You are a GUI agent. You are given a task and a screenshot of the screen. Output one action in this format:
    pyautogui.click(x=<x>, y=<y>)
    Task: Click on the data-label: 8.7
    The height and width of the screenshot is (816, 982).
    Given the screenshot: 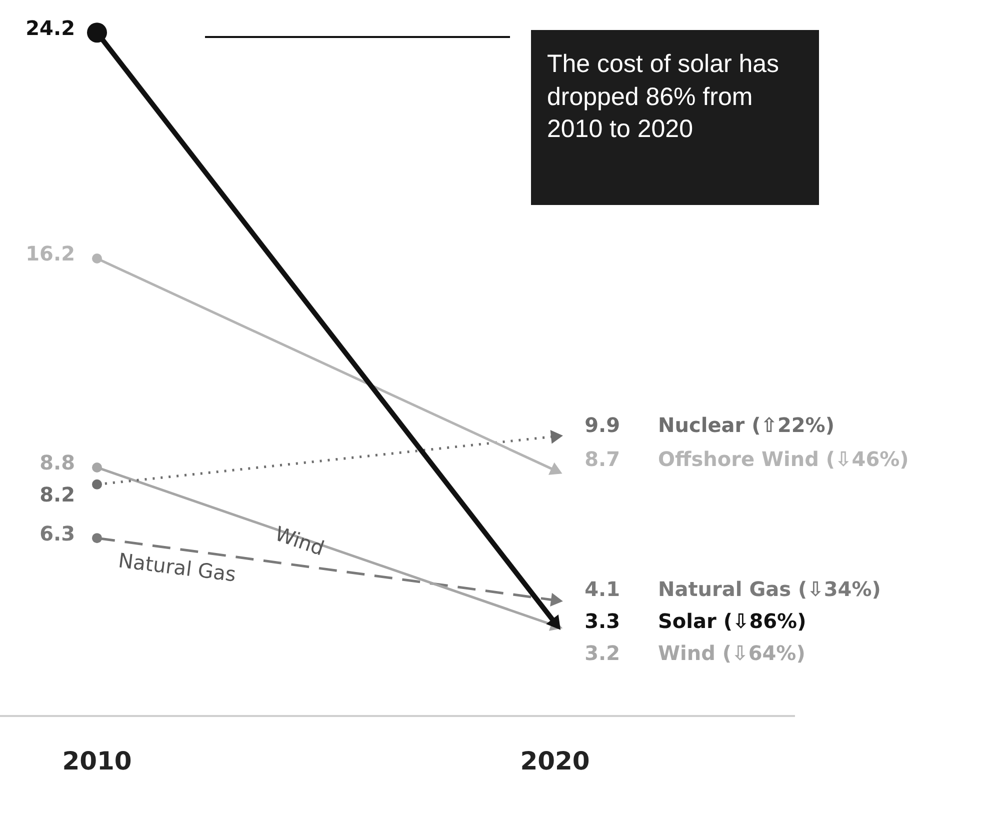 What is the action you would take?
    pyautogui.click(x=602, y=458)
    